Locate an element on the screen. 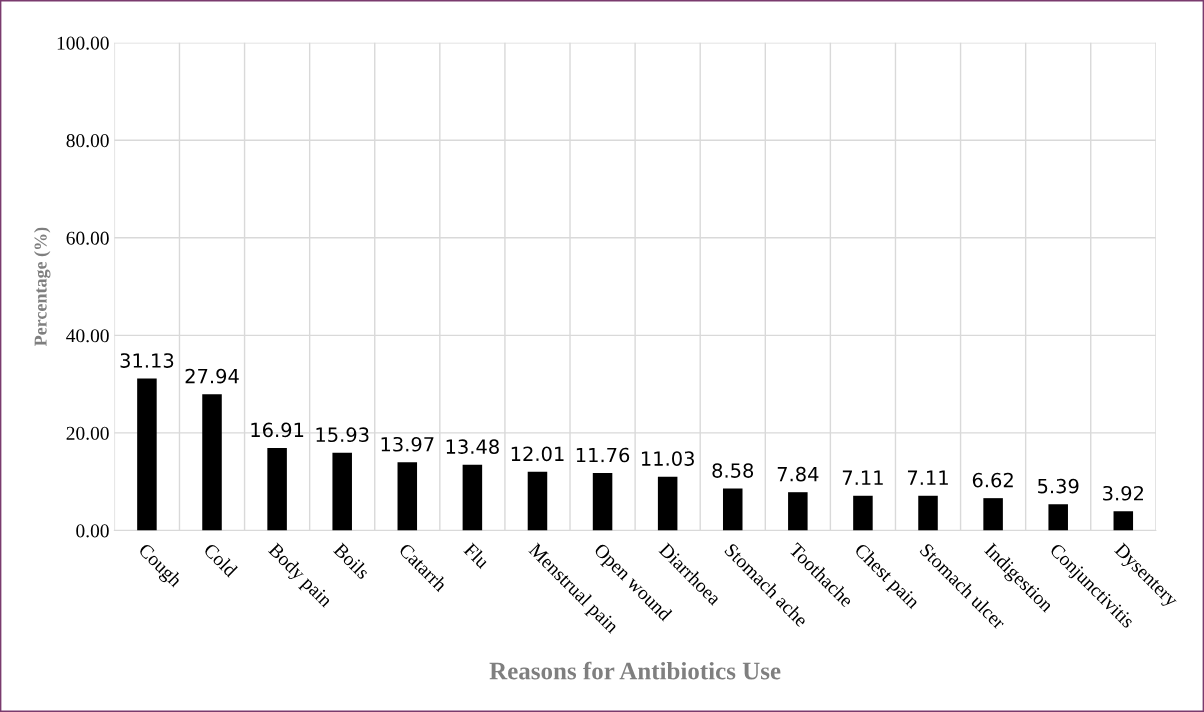  y-tick-label: 40.00 is located at coordinates (87, 336).